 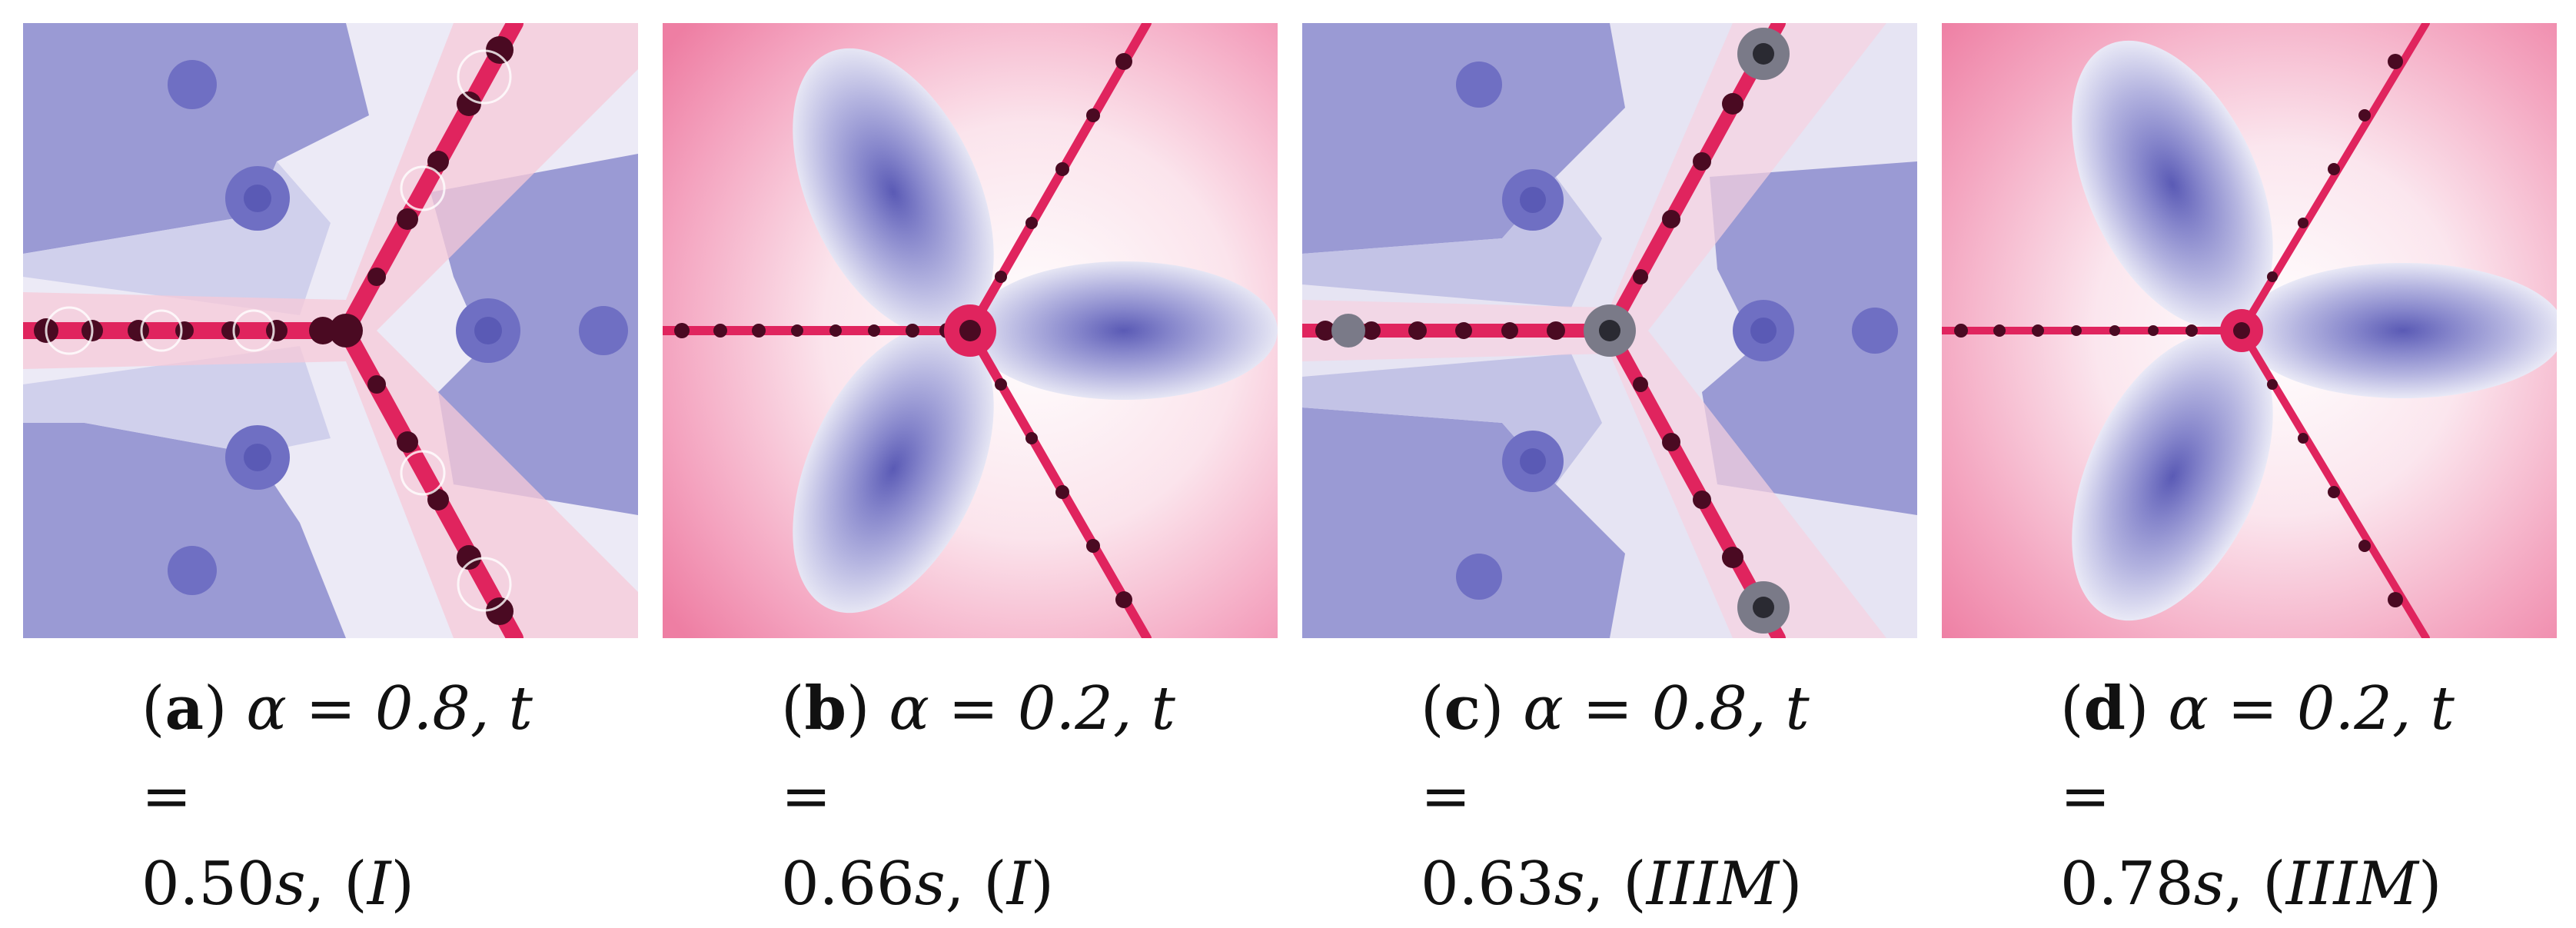 I want to click on caption-d: (d) α = 0.2, t = 0.78s, (IIIM), so click(x=2275, y=796).